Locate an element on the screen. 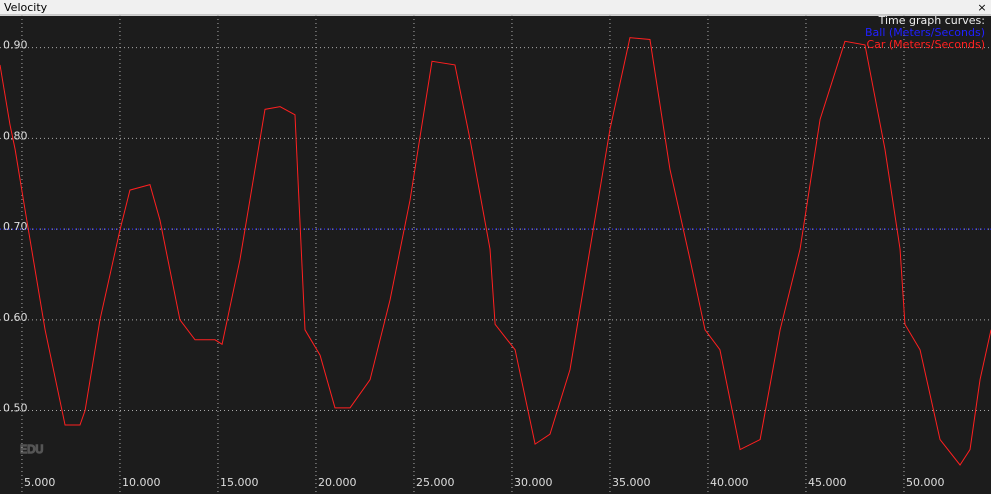  title-bar is located at coordinates (495, 7).